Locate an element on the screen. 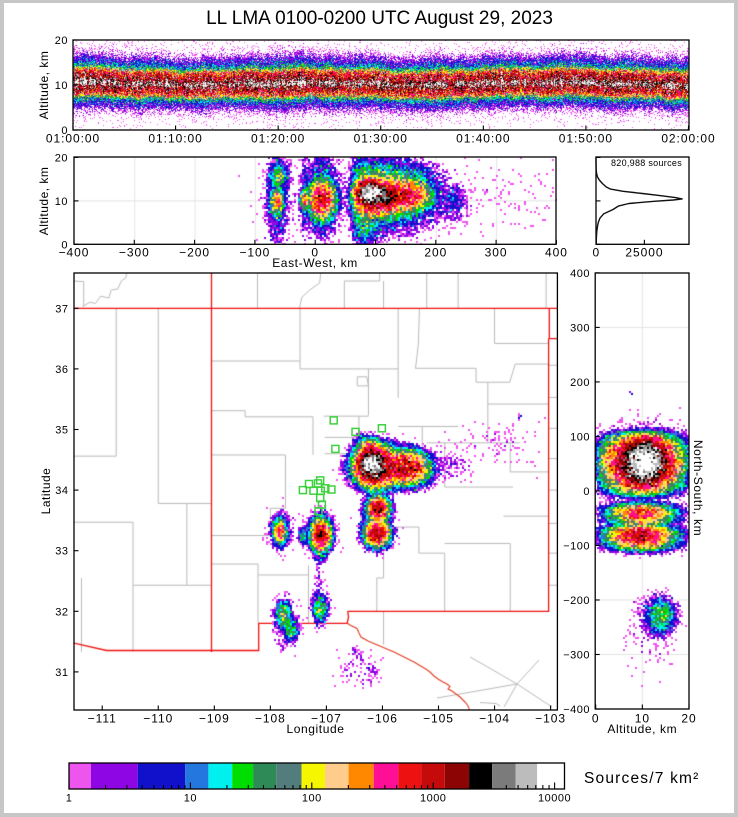  svg-text: 1 is located at coordinates (69, 799).